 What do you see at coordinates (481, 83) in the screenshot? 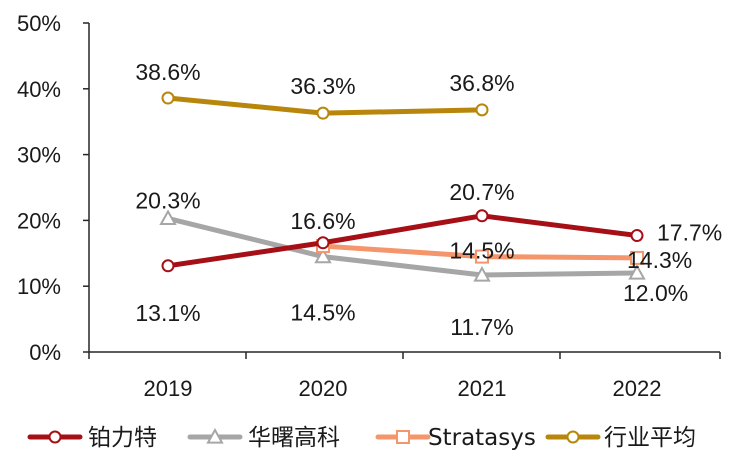
I see `data-label: 36.8%` at bounding box center [481, 83].